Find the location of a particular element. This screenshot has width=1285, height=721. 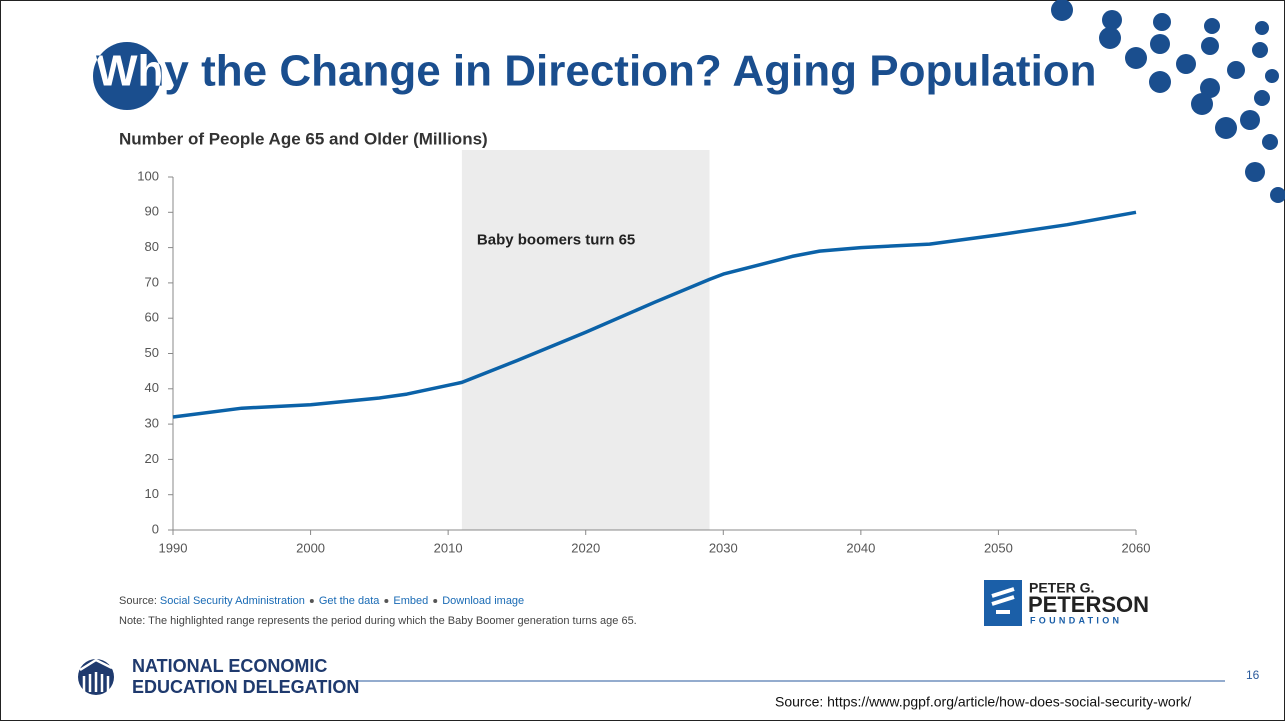

x-tick-label: 2010 is located at coordinates (448, 547).